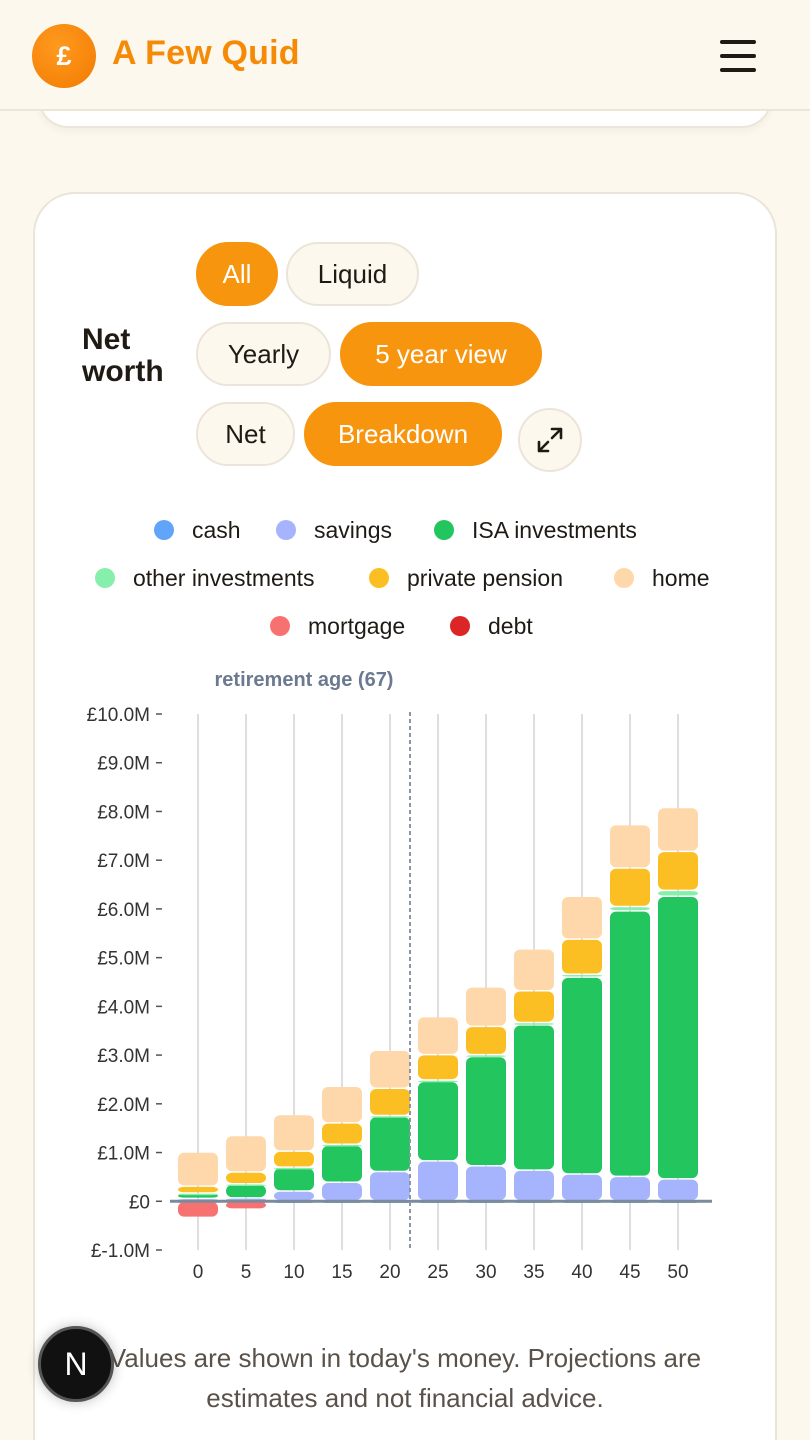 The image size is (810, 1440). What do you see at coordinates (118, 715) in the screenshot?
I see `y-tick-label: £10.0M` at bounding box center [118, 715].